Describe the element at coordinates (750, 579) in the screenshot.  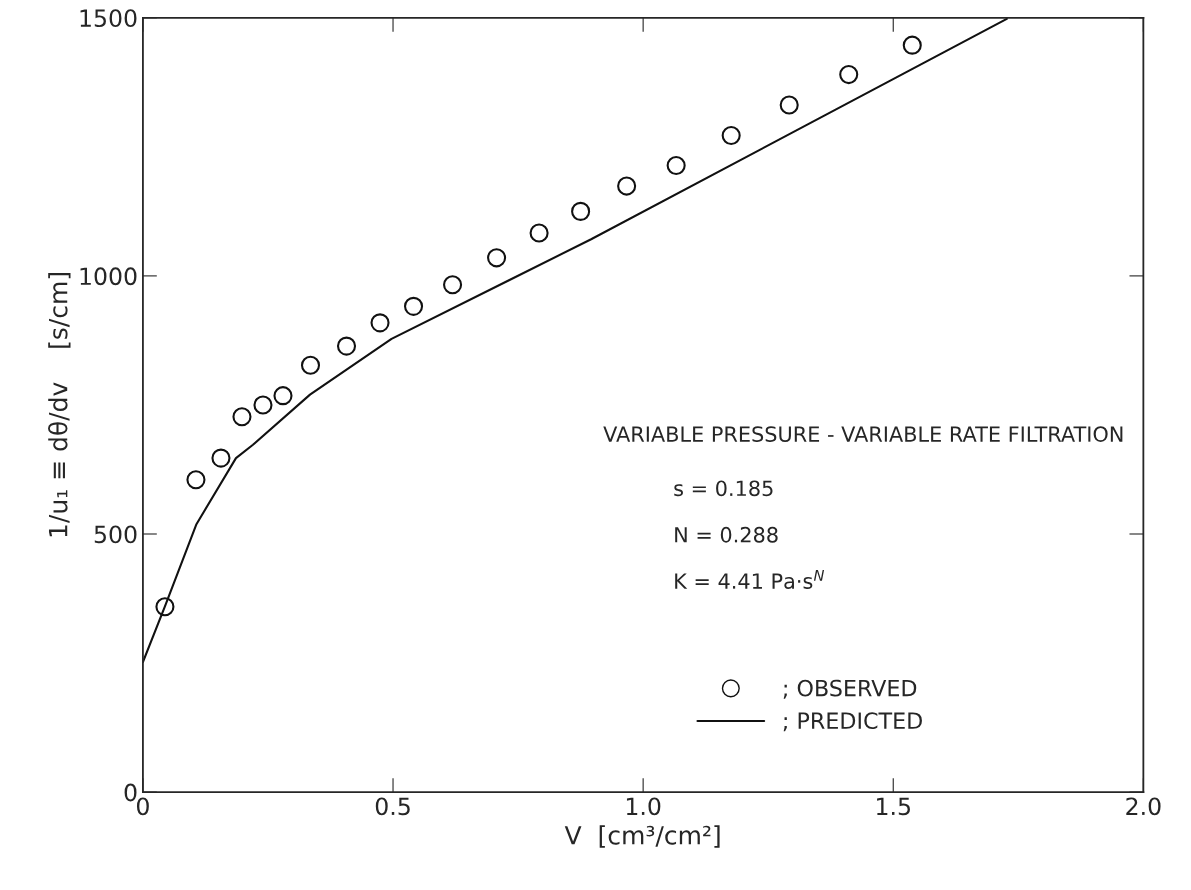
I see `annotation: K = 4.41 Pa·s$^{N}$` at that location.